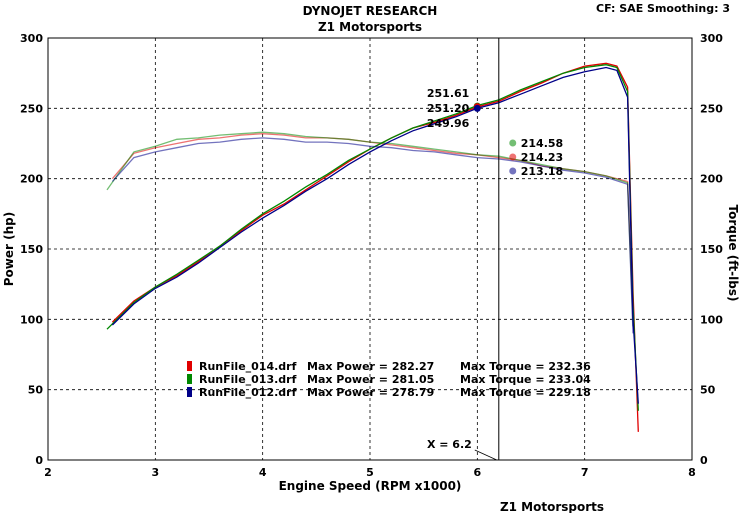 The width and height of the screenshot is (740, 513). What do you see at coordinates (9, 249) in the screenshot?
I see `y-axis-left-label: Power (hp)` at bounding box center [9, 249].